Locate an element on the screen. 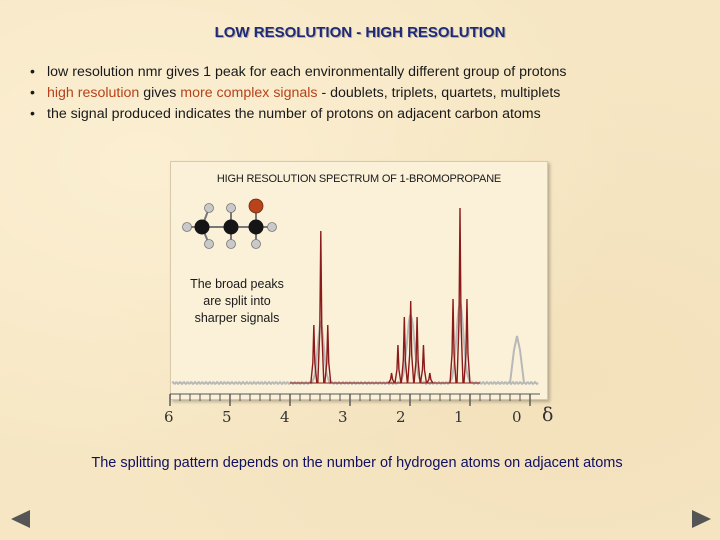 The width and height of the screenshot is (720, 540). axis-tick-label-6: 6 is located at coordinates (169, 417).